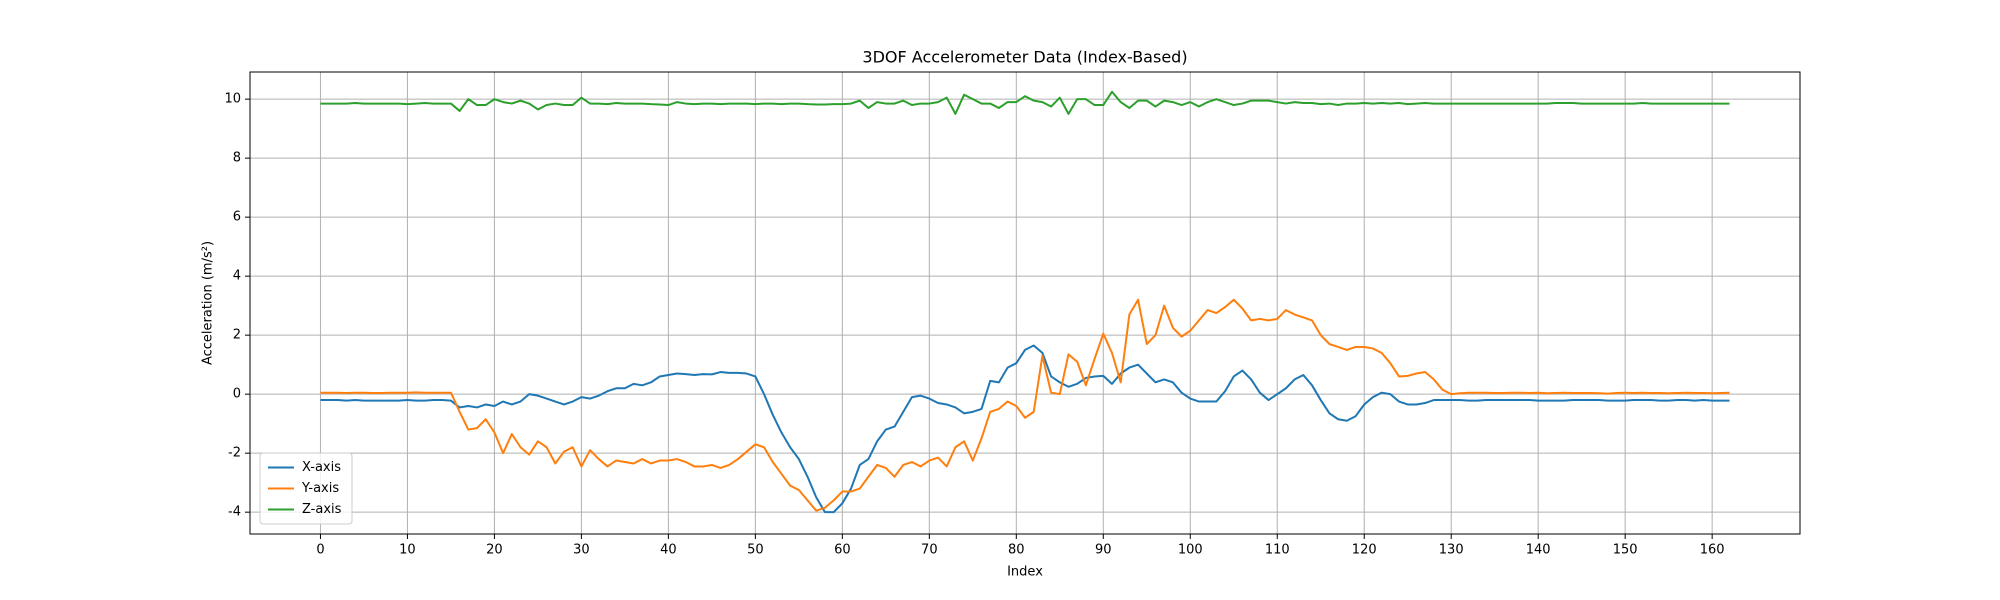  Describe the element at coordinates (237, 158) in the screenshot. I see `y-tick-label: 8` at that location.